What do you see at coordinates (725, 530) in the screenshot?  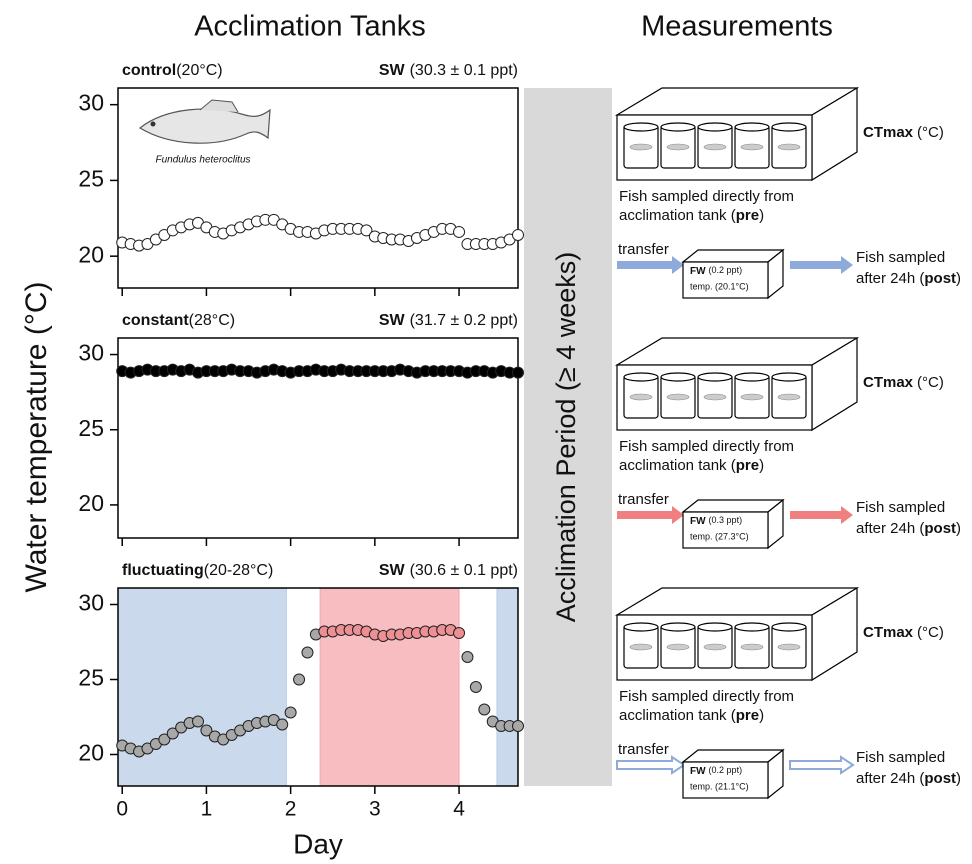 I see `small-box-front` at bounding box center [725, 530].